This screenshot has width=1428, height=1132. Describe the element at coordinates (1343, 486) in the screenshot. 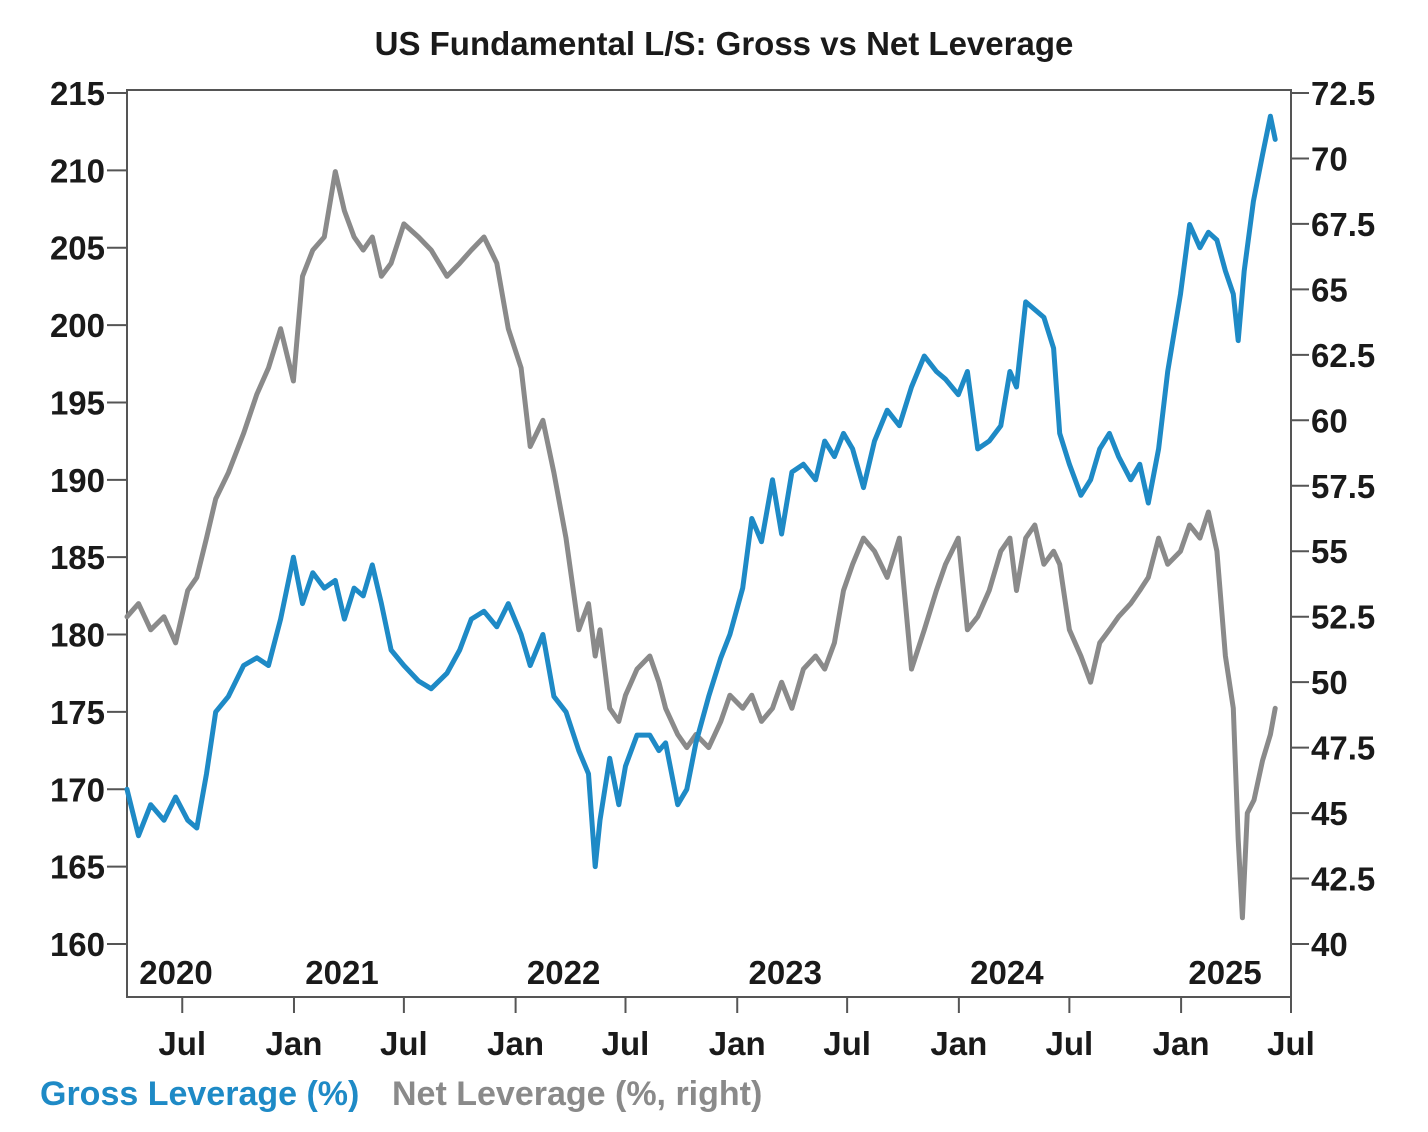

I see `right-axis-tick-label: 57.5` at that location.